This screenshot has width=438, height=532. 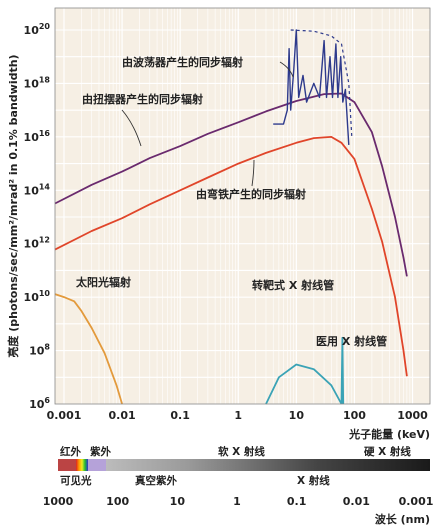 I want to click on x-tick-label: 1000, so click(x=412, y=415).